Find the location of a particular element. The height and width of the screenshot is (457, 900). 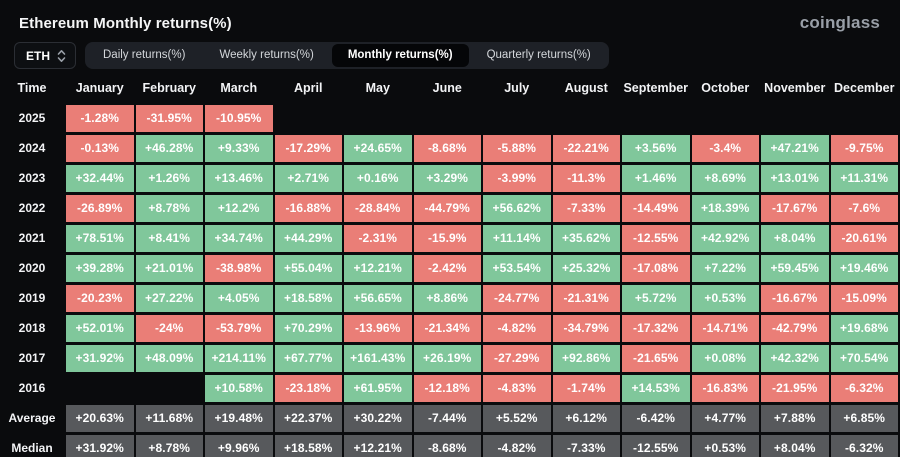

tab-quarterly-returns: Quarterly returns(%) is located at coordinates (538, 55).